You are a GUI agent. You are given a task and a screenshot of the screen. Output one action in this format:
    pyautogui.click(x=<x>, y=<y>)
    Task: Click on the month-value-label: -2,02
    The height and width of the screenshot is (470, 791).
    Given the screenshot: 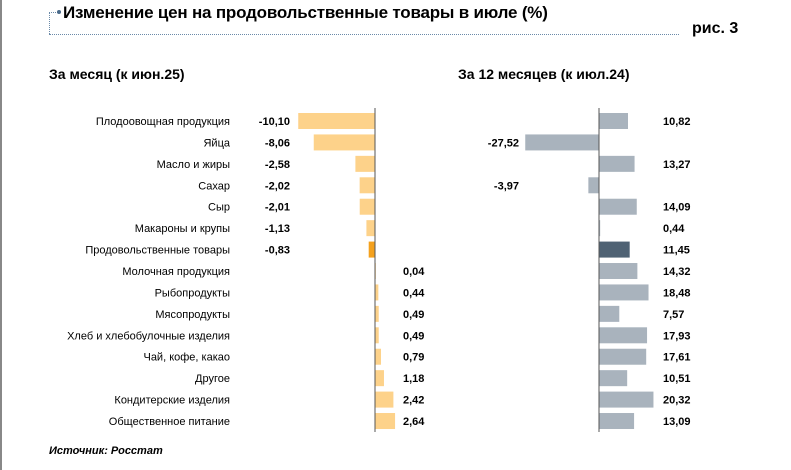 What is the action you would take?
    pyautogui.click(x=277, y=186)
    